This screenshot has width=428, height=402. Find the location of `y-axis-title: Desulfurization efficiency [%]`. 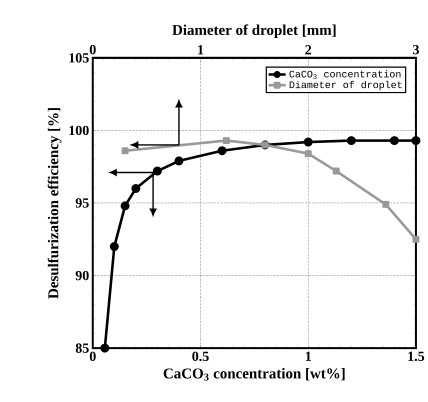

y-axis-title: Desulfurization efficiency [%] is located at coordinates (55, 203).